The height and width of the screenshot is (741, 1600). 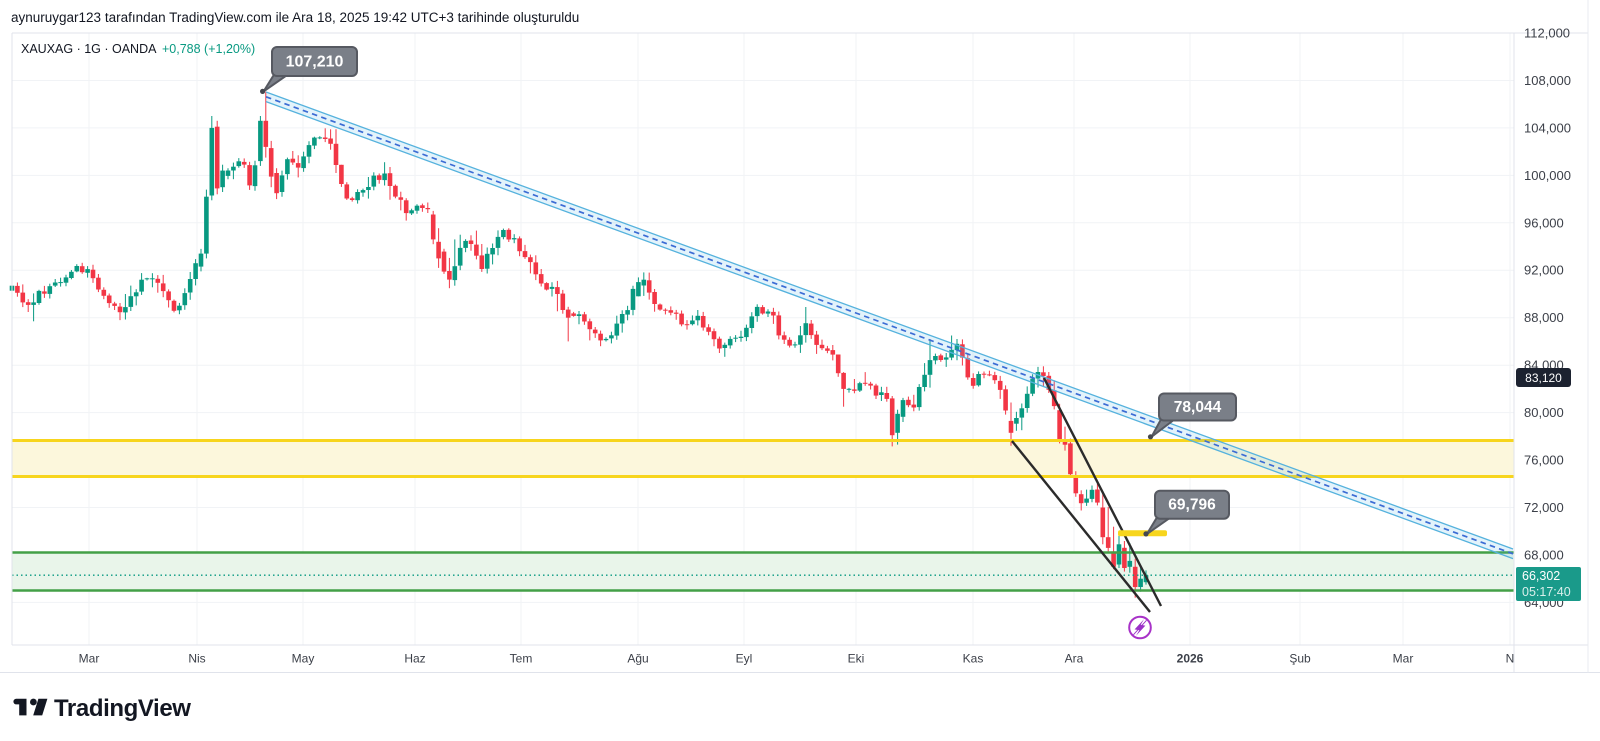 I want to click on svg-text: XAUXAG · 1G · OANDA, so click(x=89, y=49).